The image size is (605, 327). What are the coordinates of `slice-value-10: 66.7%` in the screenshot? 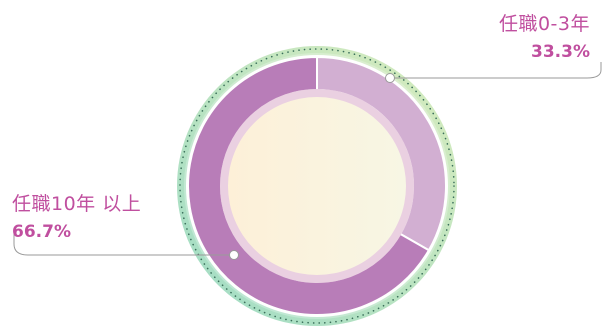 It's located at (41, 232).